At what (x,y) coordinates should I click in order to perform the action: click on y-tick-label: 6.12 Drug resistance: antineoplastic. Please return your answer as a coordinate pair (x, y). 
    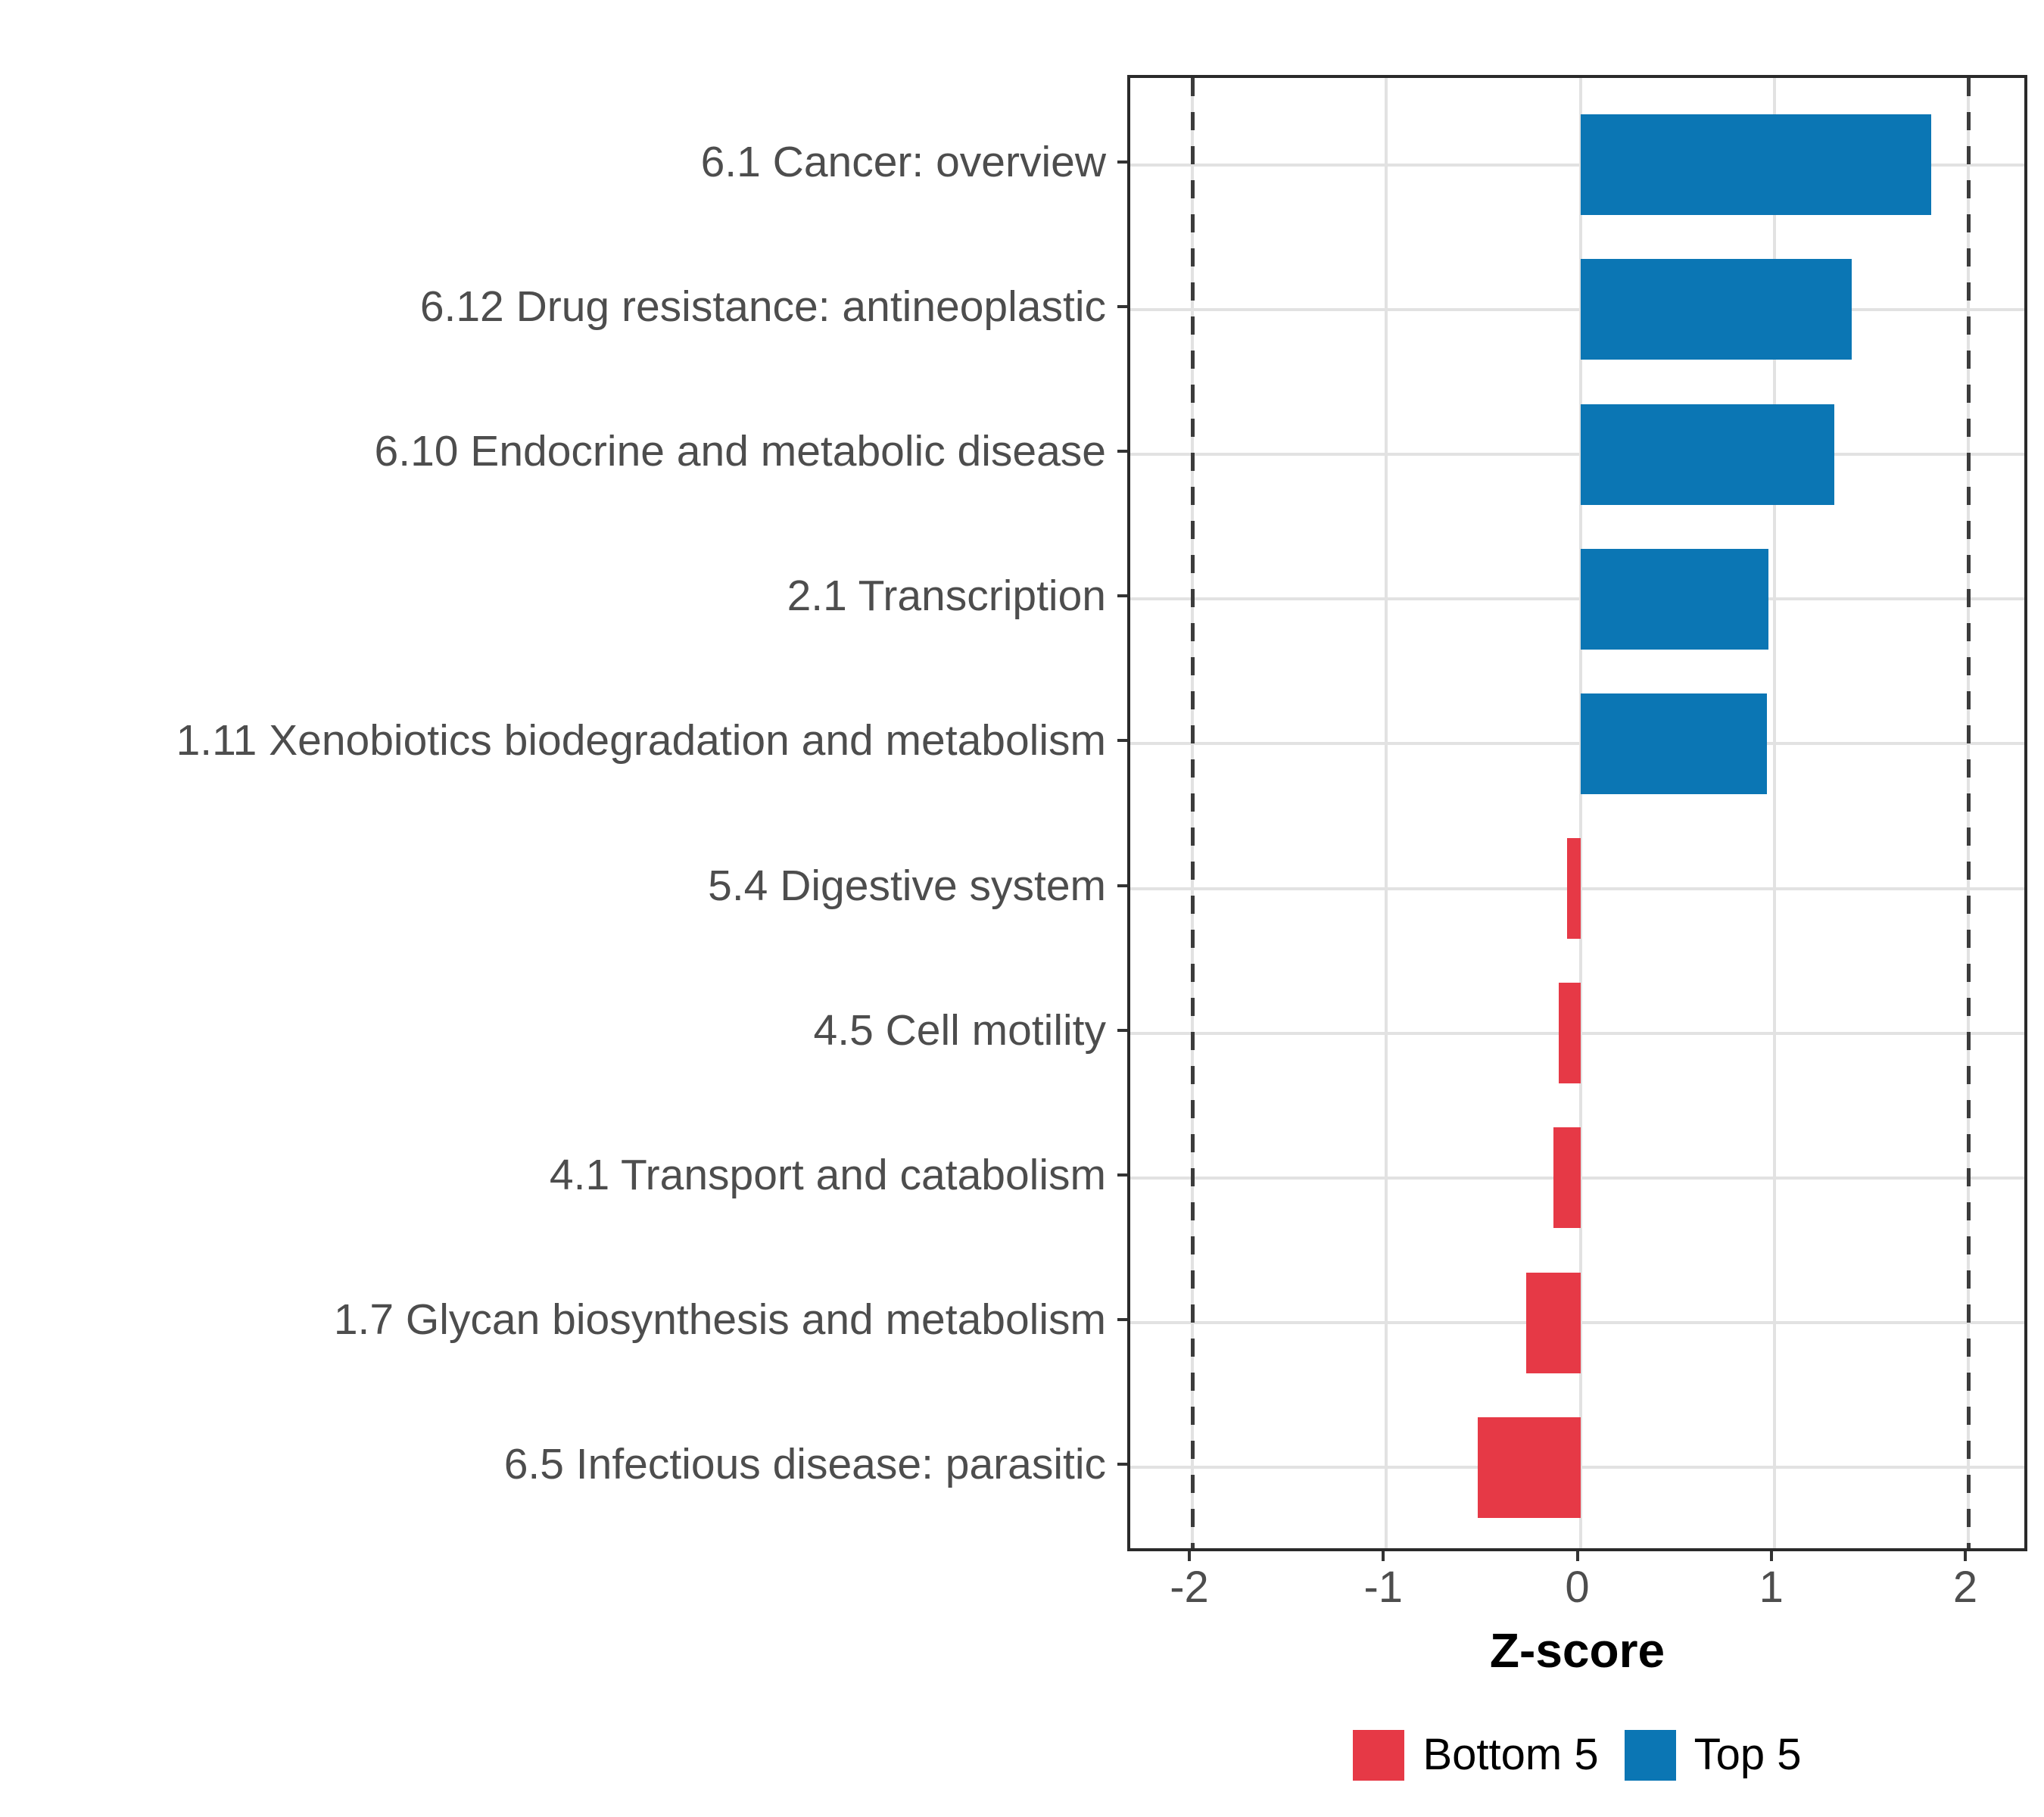
    Looking at the image, I should click on (762, 306).